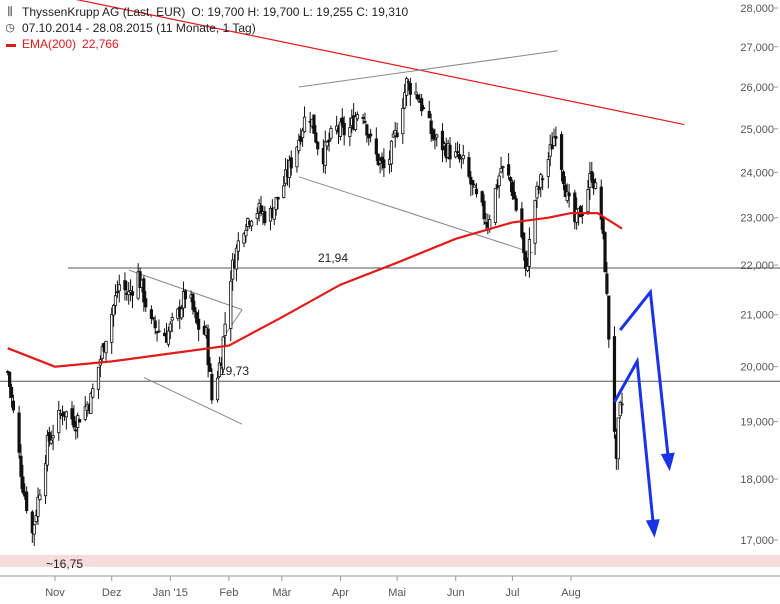  What do you see at coordinates (652, 528) in the screenshot?
I see `forecast-arrow-head` at bounding box center [652, 528].